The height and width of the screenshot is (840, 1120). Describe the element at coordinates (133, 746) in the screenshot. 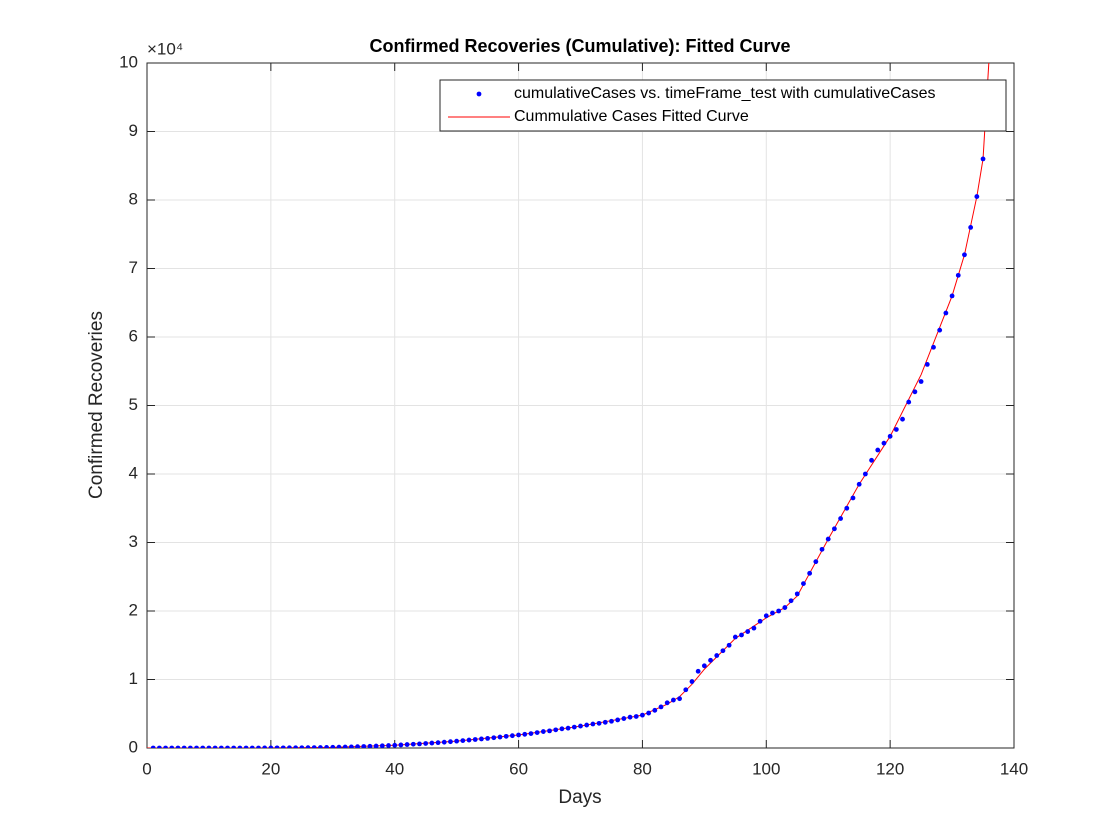

I see `y-tick-label: 0` at that location.